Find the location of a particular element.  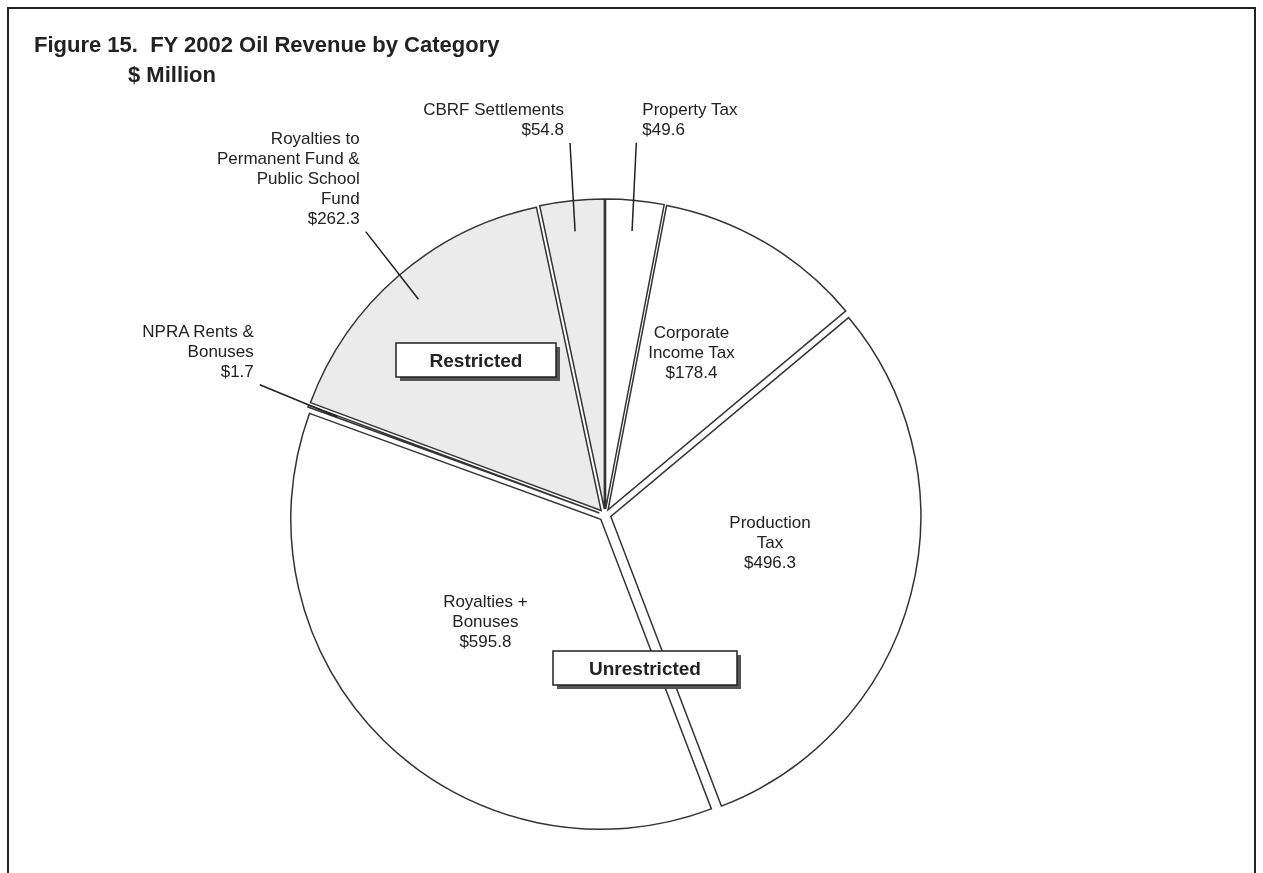

slice-label: CBRF Settlements is located at coordinates (493, 110).